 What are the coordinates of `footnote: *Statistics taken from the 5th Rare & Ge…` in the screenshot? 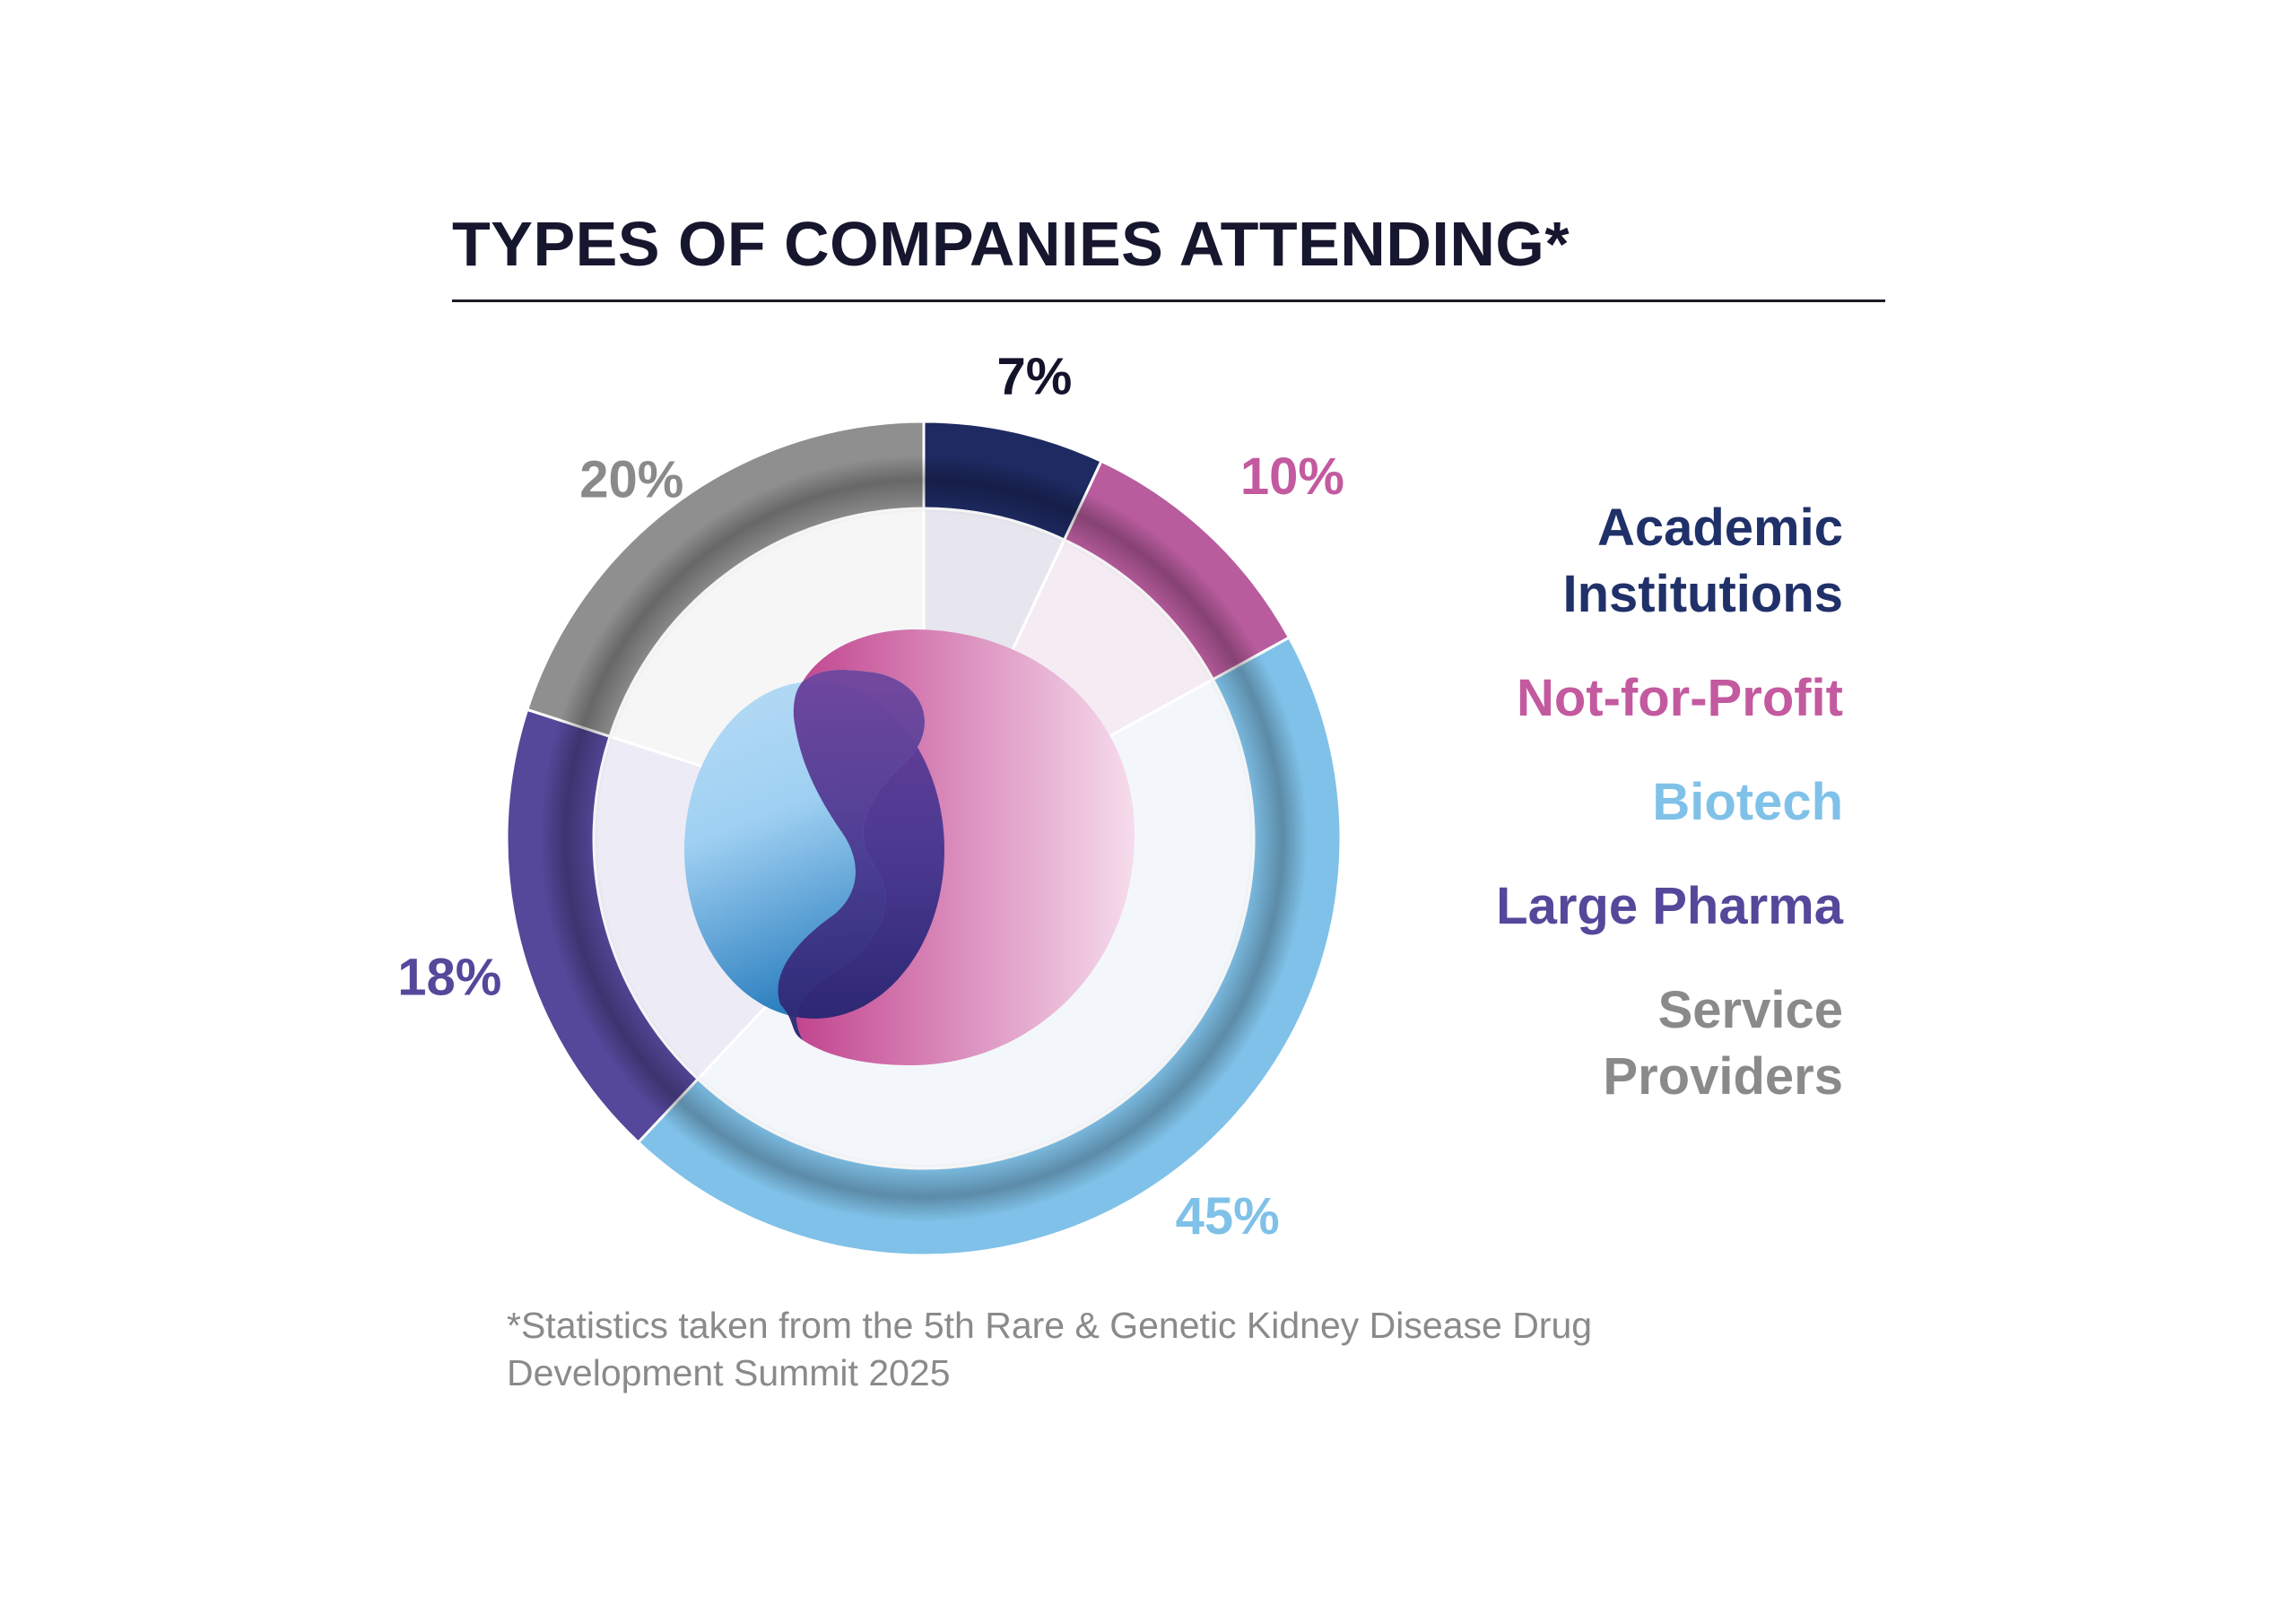 It's located at (1050, 1349).